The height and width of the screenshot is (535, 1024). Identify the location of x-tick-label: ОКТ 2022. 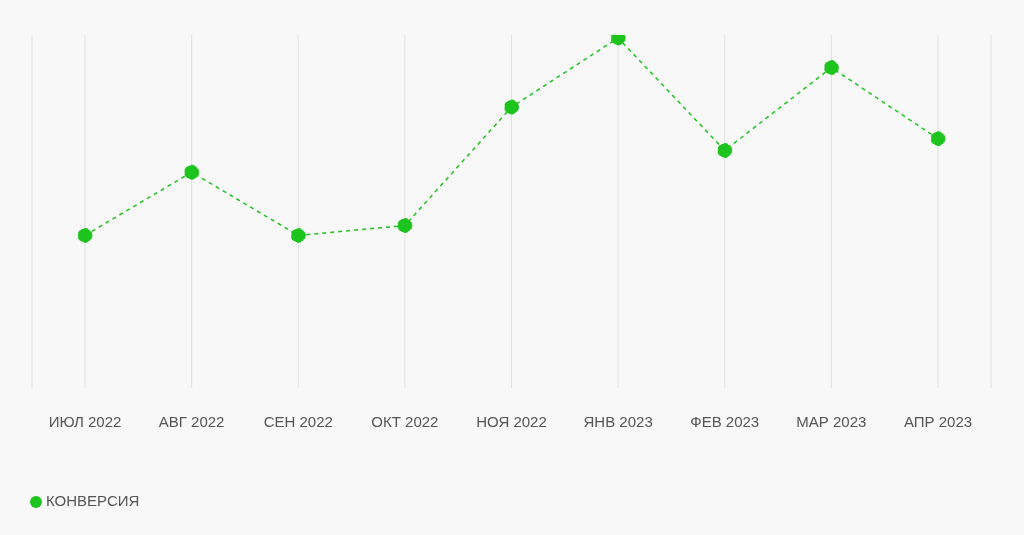
(405, 421).